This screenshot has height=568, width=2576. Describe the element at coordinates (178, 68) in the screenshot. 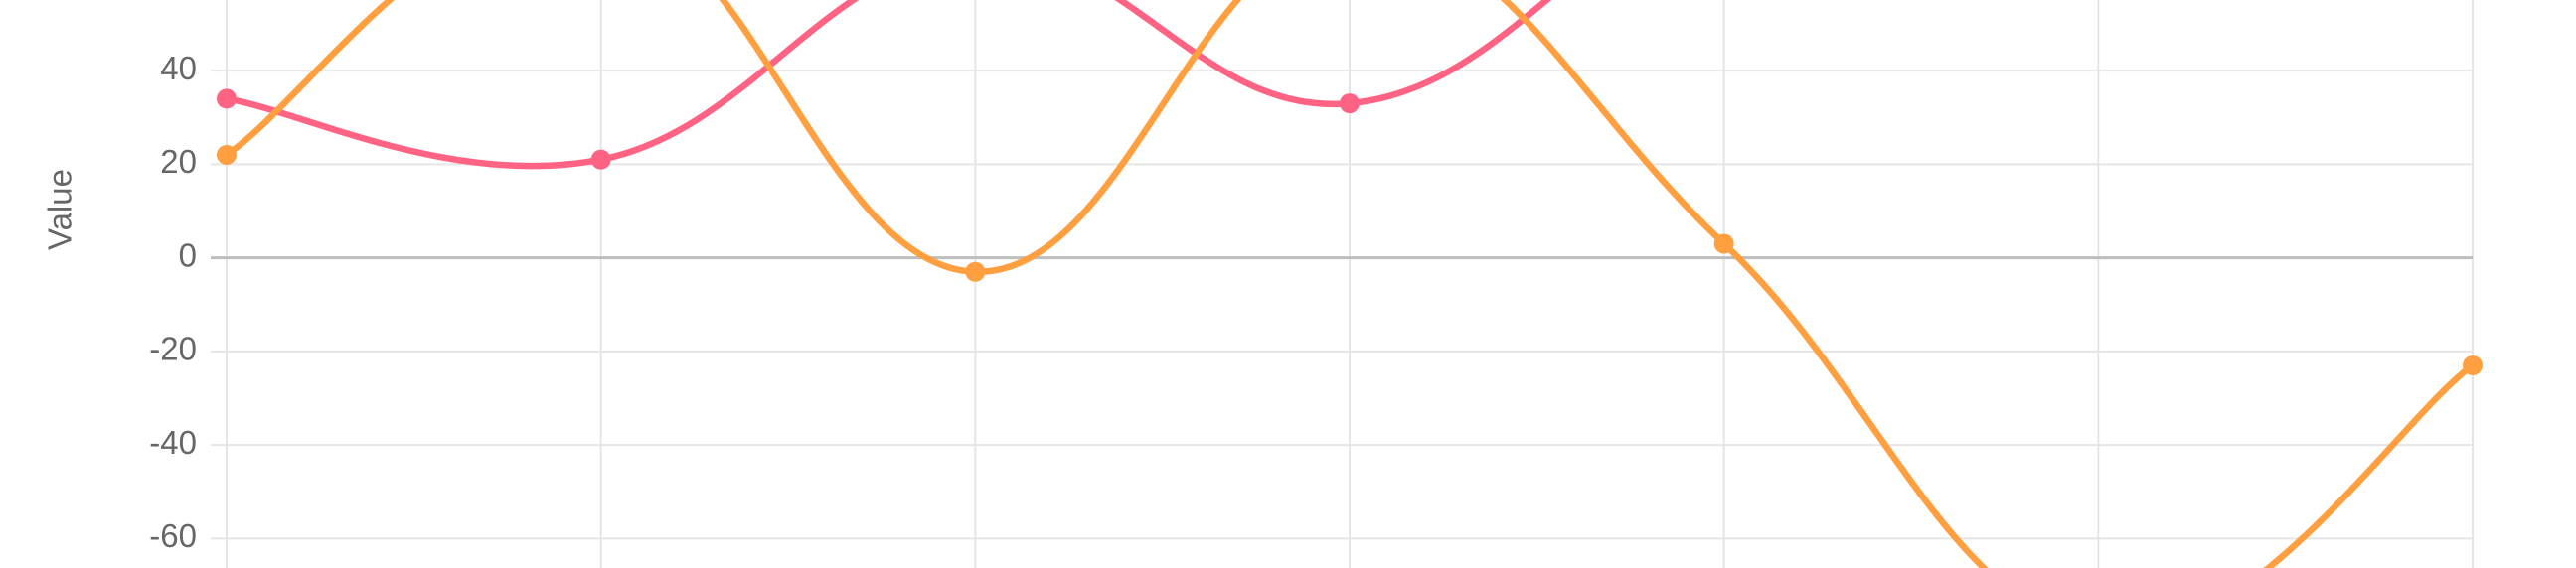

I see `y-tick-label: 40` at that location.